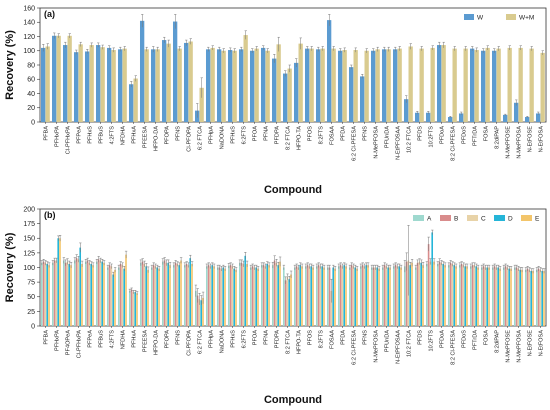  I want to click on x-tick-label: PFHxA, so click(135, 135).